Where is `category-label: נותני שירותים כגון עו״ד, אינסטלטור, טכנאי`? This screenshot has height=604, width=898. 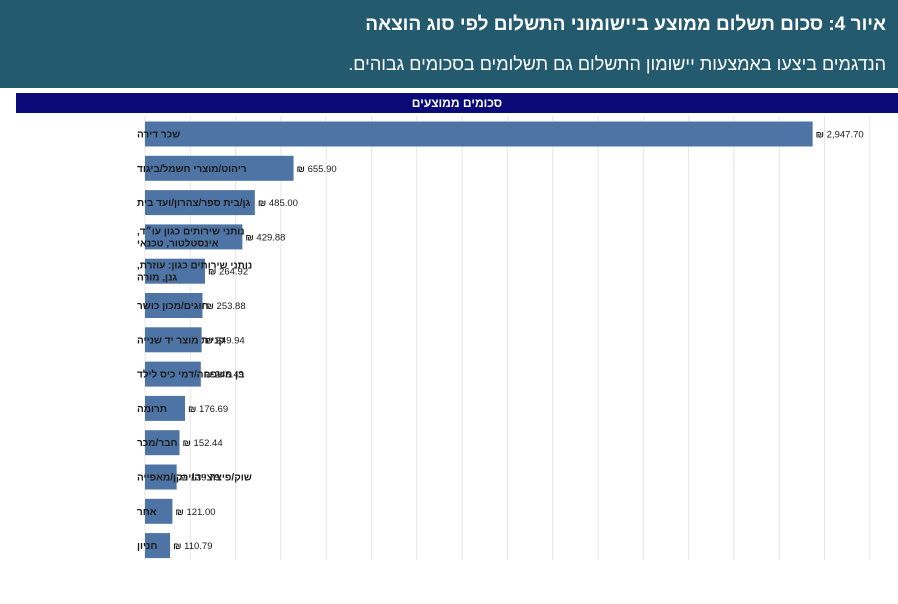
category-label: נותני שירותים כגון עו״ד, אינסטלטור, טכנאי is located at coordinates (191, 237).